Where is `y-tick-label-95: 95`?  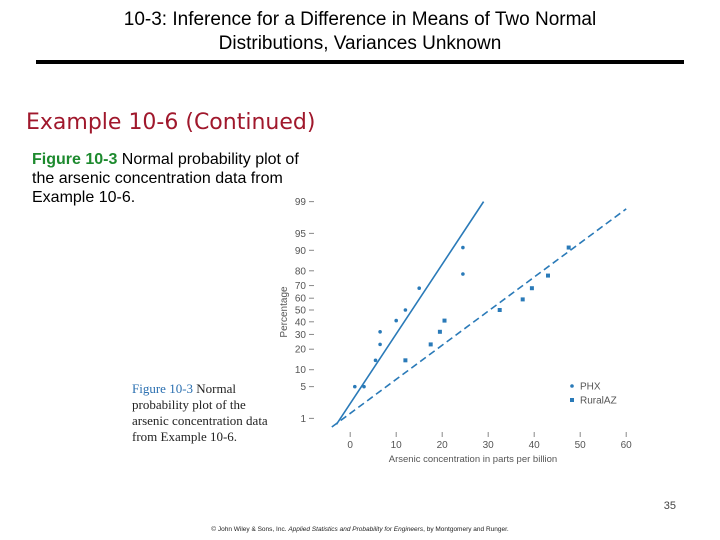
y-tick-label-95: 95 is located at coordinates (301, 234).